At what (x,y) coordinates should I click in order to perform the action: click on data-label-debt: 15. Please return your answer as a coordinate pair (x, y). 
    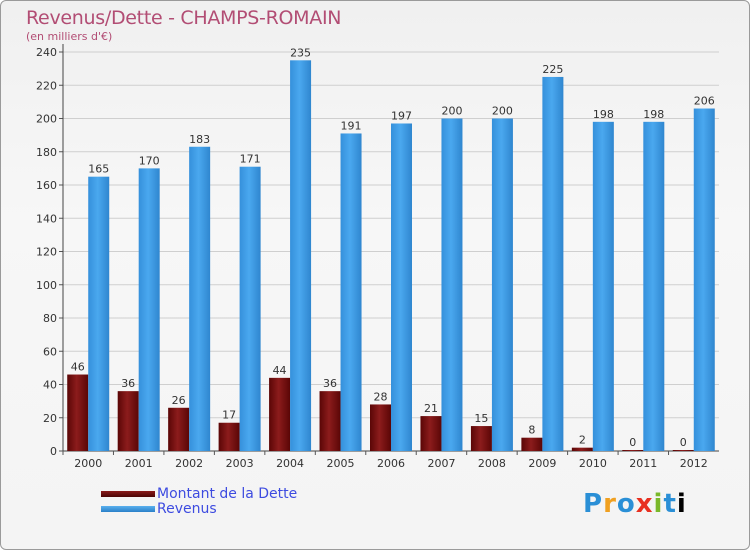
    Looking at the image, I should click on (481, 418).